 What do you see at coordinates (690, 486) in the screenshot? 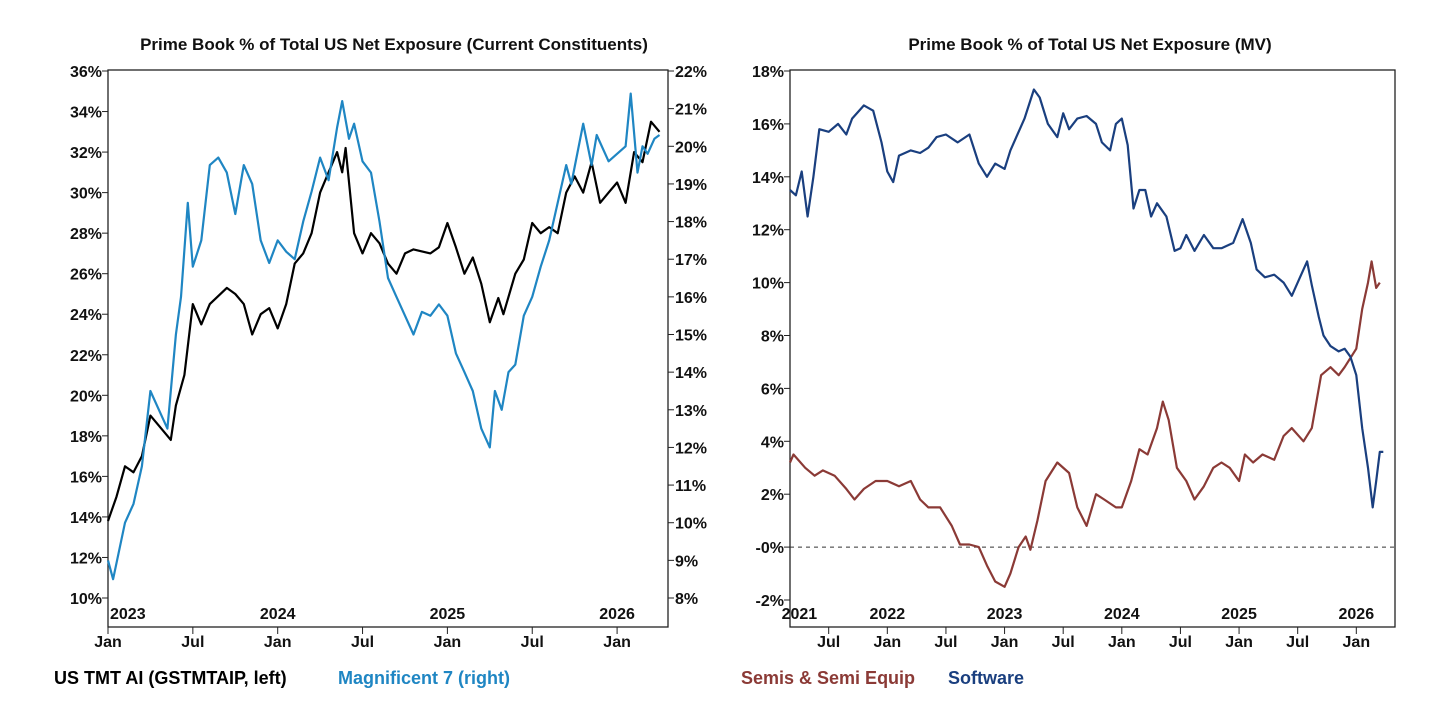
I see `y-tick-label-right: 11%` at bounding box center [690, 486].